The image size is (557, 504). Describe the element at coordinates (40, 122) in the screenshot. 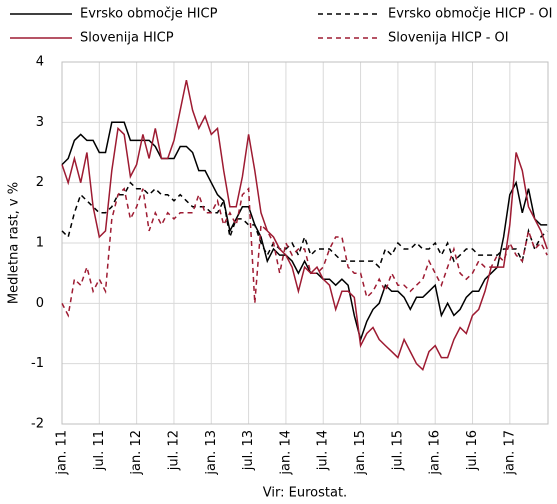

I see `y-tick-label: 3` at that location.